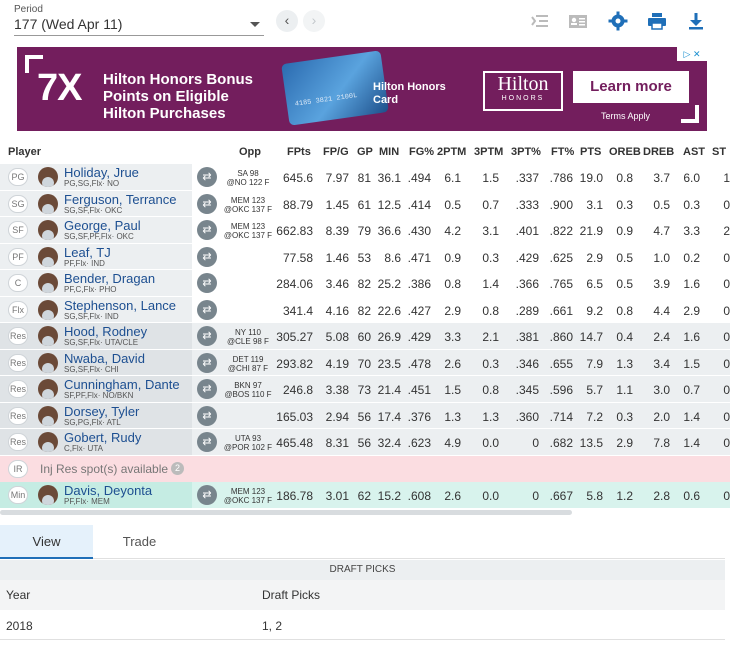 The image size is (730, 646). What do you see at coordinates (657, 21) in the screenshot?
I see `print-icon` at bounding box center [657, 21].